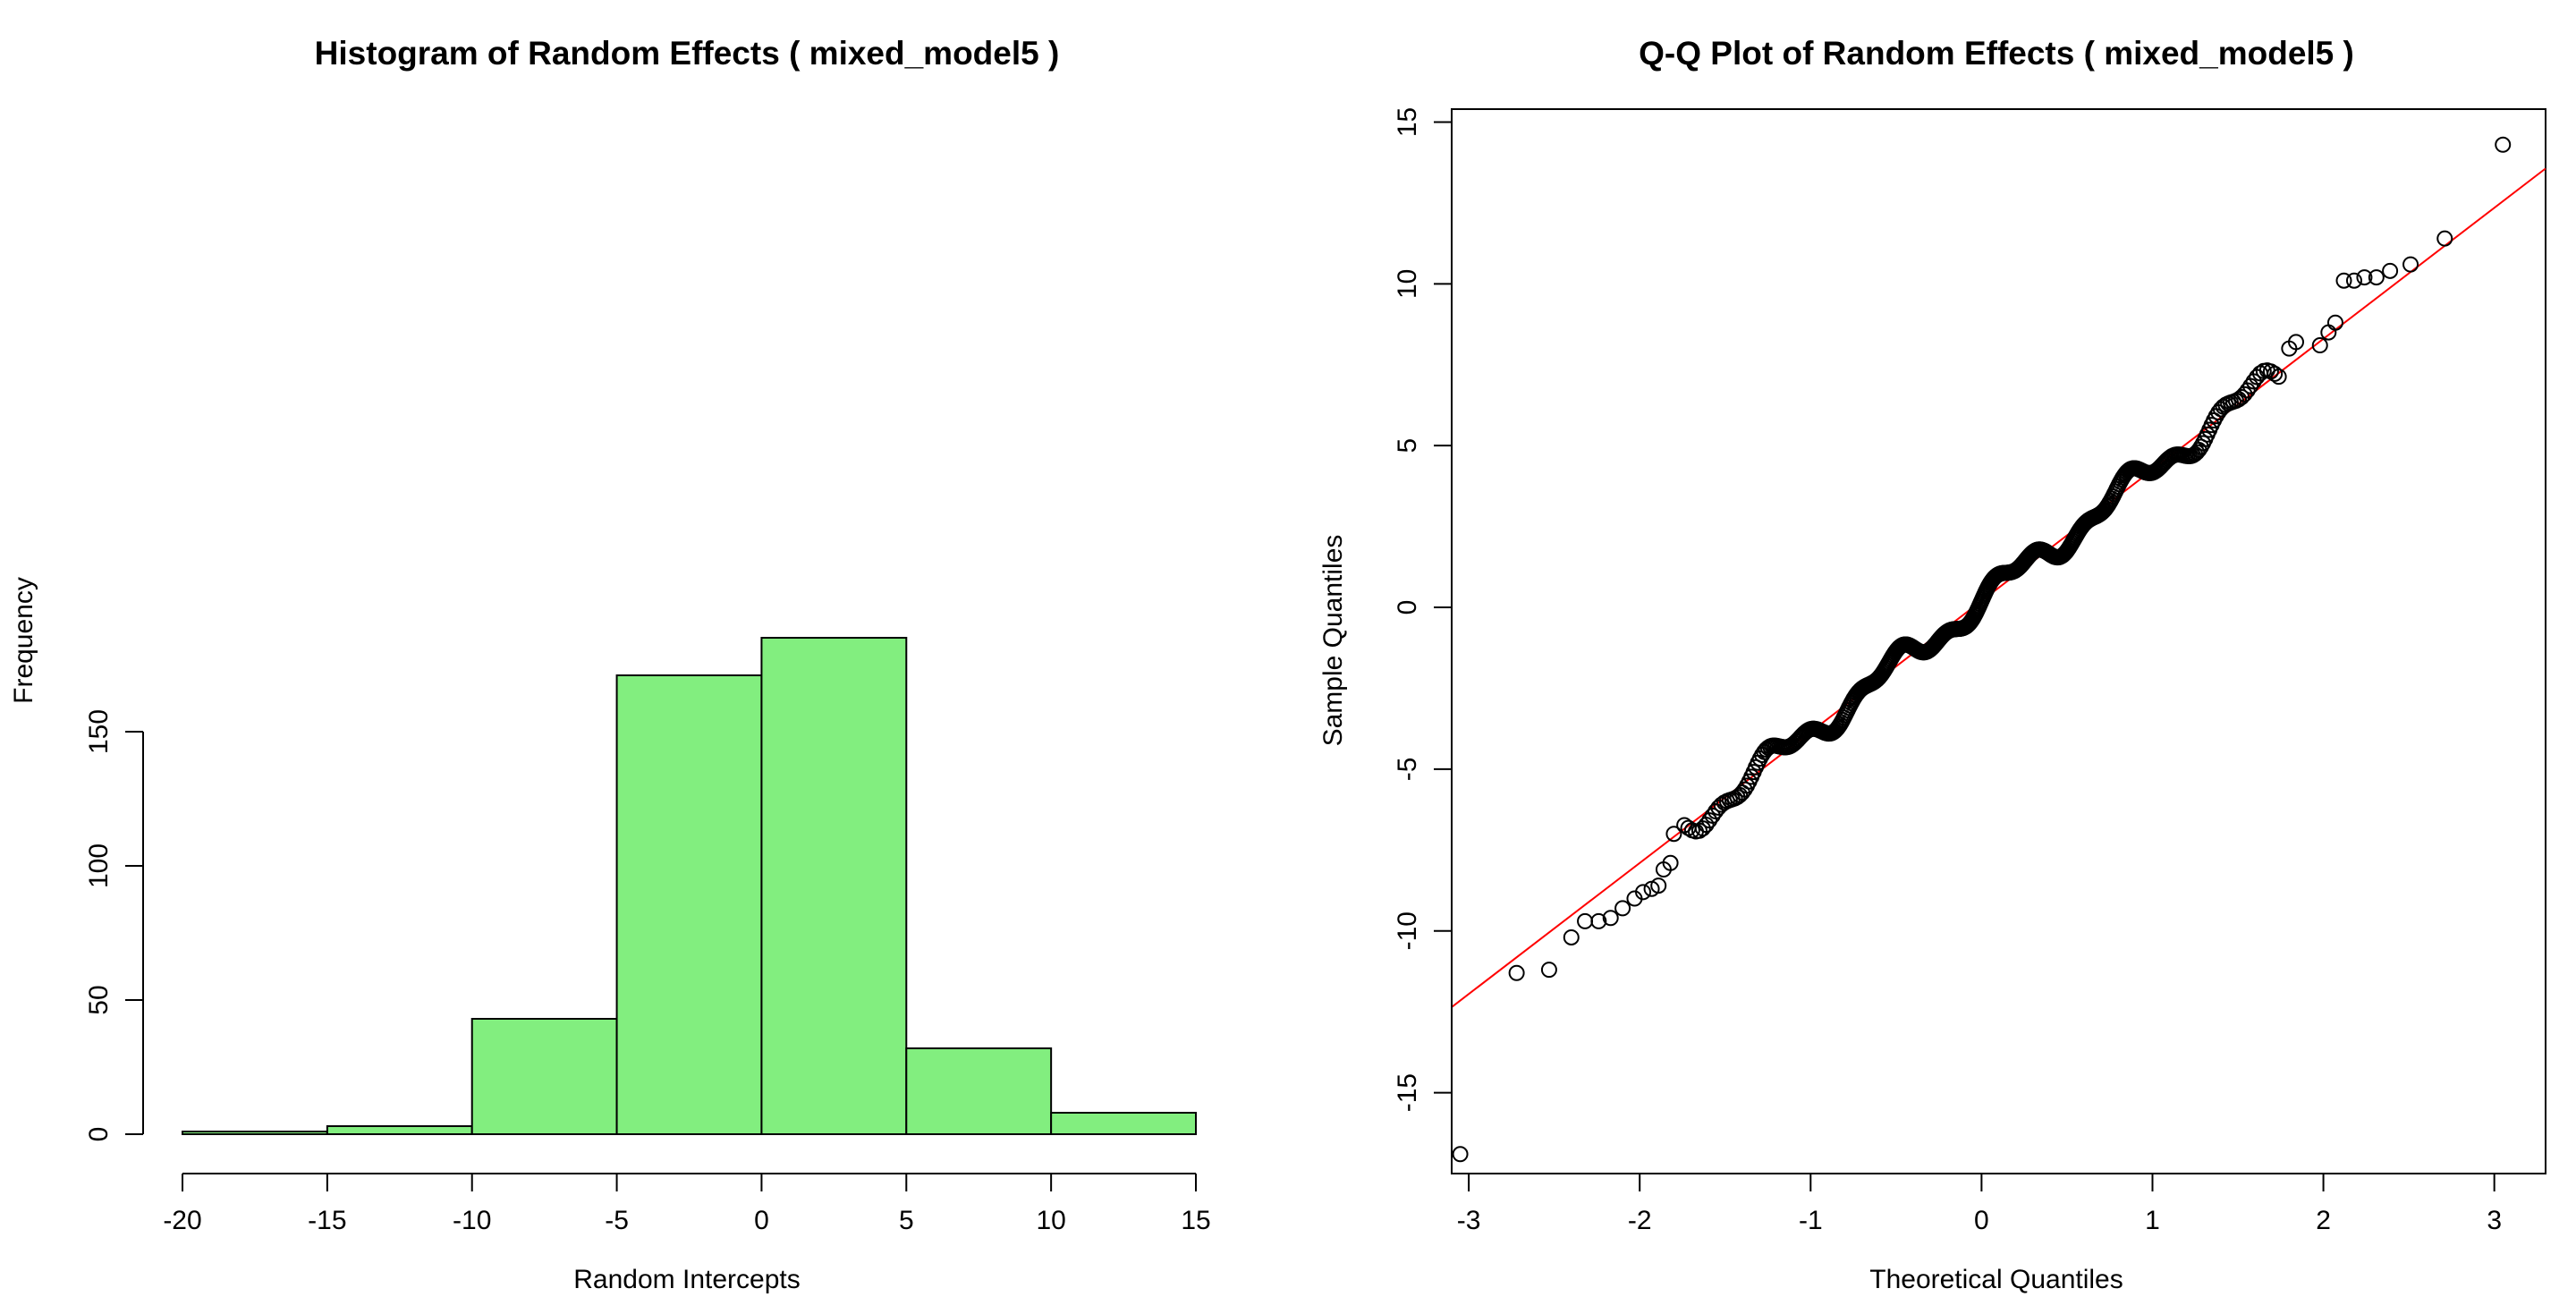  What do you see at coordinates (1050, 1220) in the screenshot?
I see `histogram-x-tick-label: 10` at bounding box center [1050, 1220].